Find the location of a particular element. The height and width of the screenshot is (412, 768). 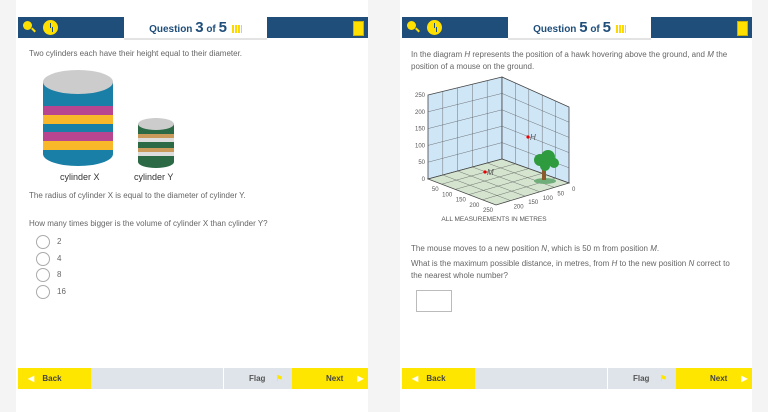

hawk-label: H is located at coordinates (533, 137).